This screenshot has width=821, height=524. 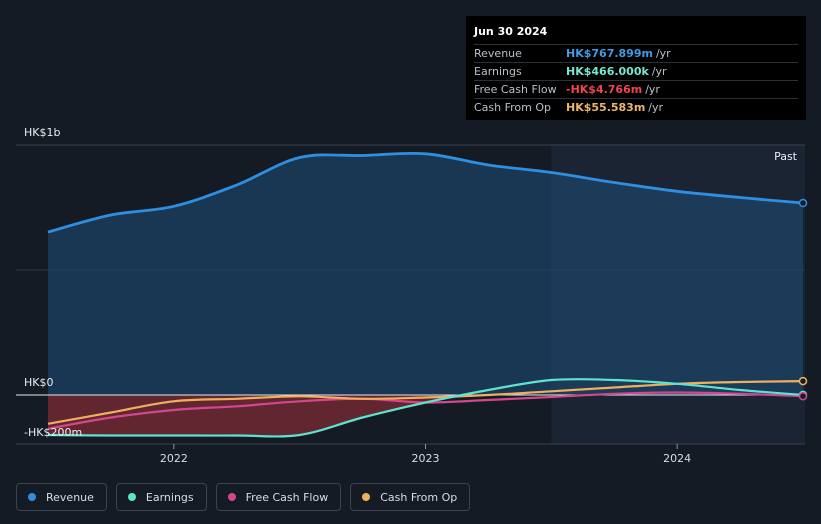 What do you see at coordinates (53, 432) in the screenshot?
I see `y-label-bottom: -HK$200m` at bounding box center [53, 432].